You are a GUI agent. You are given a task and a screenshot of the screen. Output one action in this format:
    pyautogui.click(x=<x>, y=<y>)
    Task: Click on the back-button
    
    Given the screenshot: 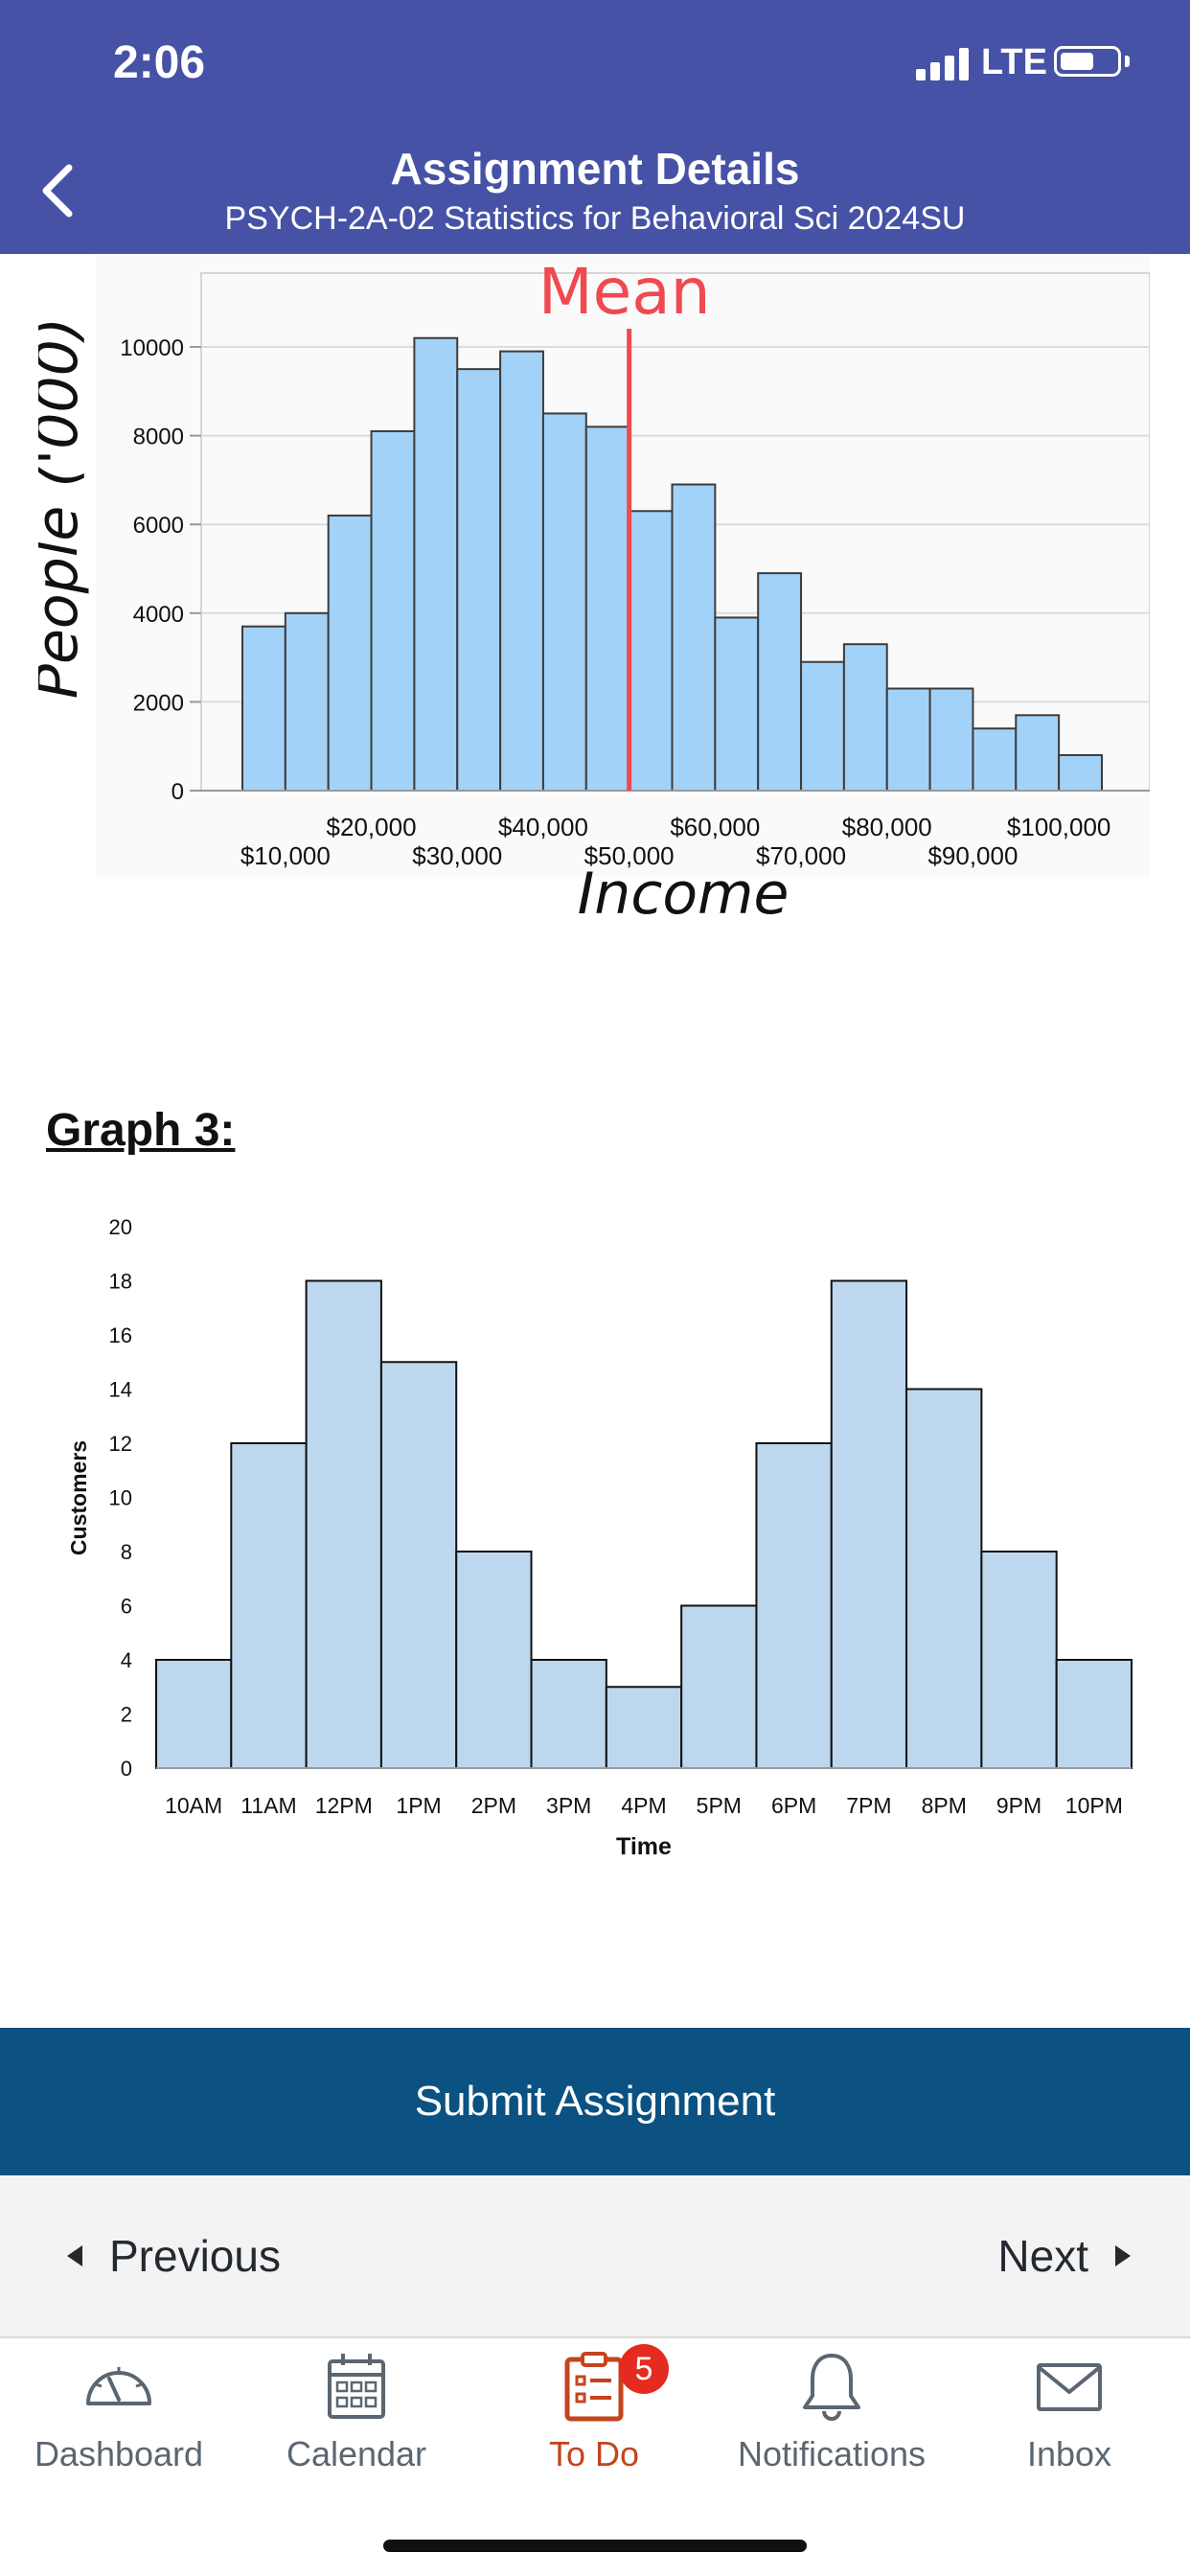 What is the action you would take?
    pyautogui.click(x=58, y=190)
    